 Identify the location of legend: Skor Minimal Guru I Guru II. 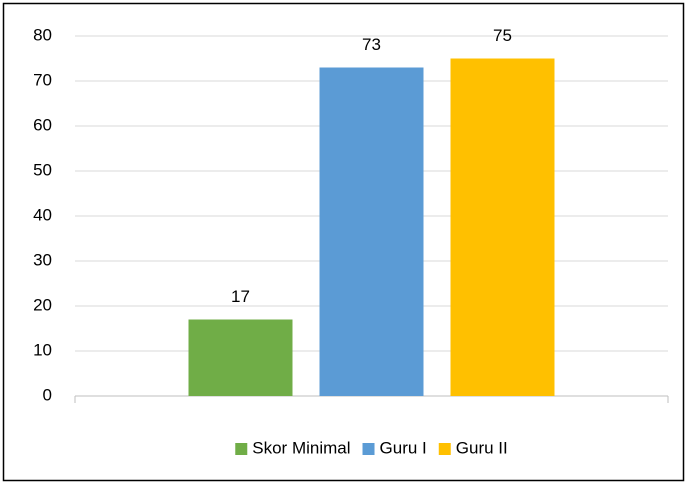
(371, 447).